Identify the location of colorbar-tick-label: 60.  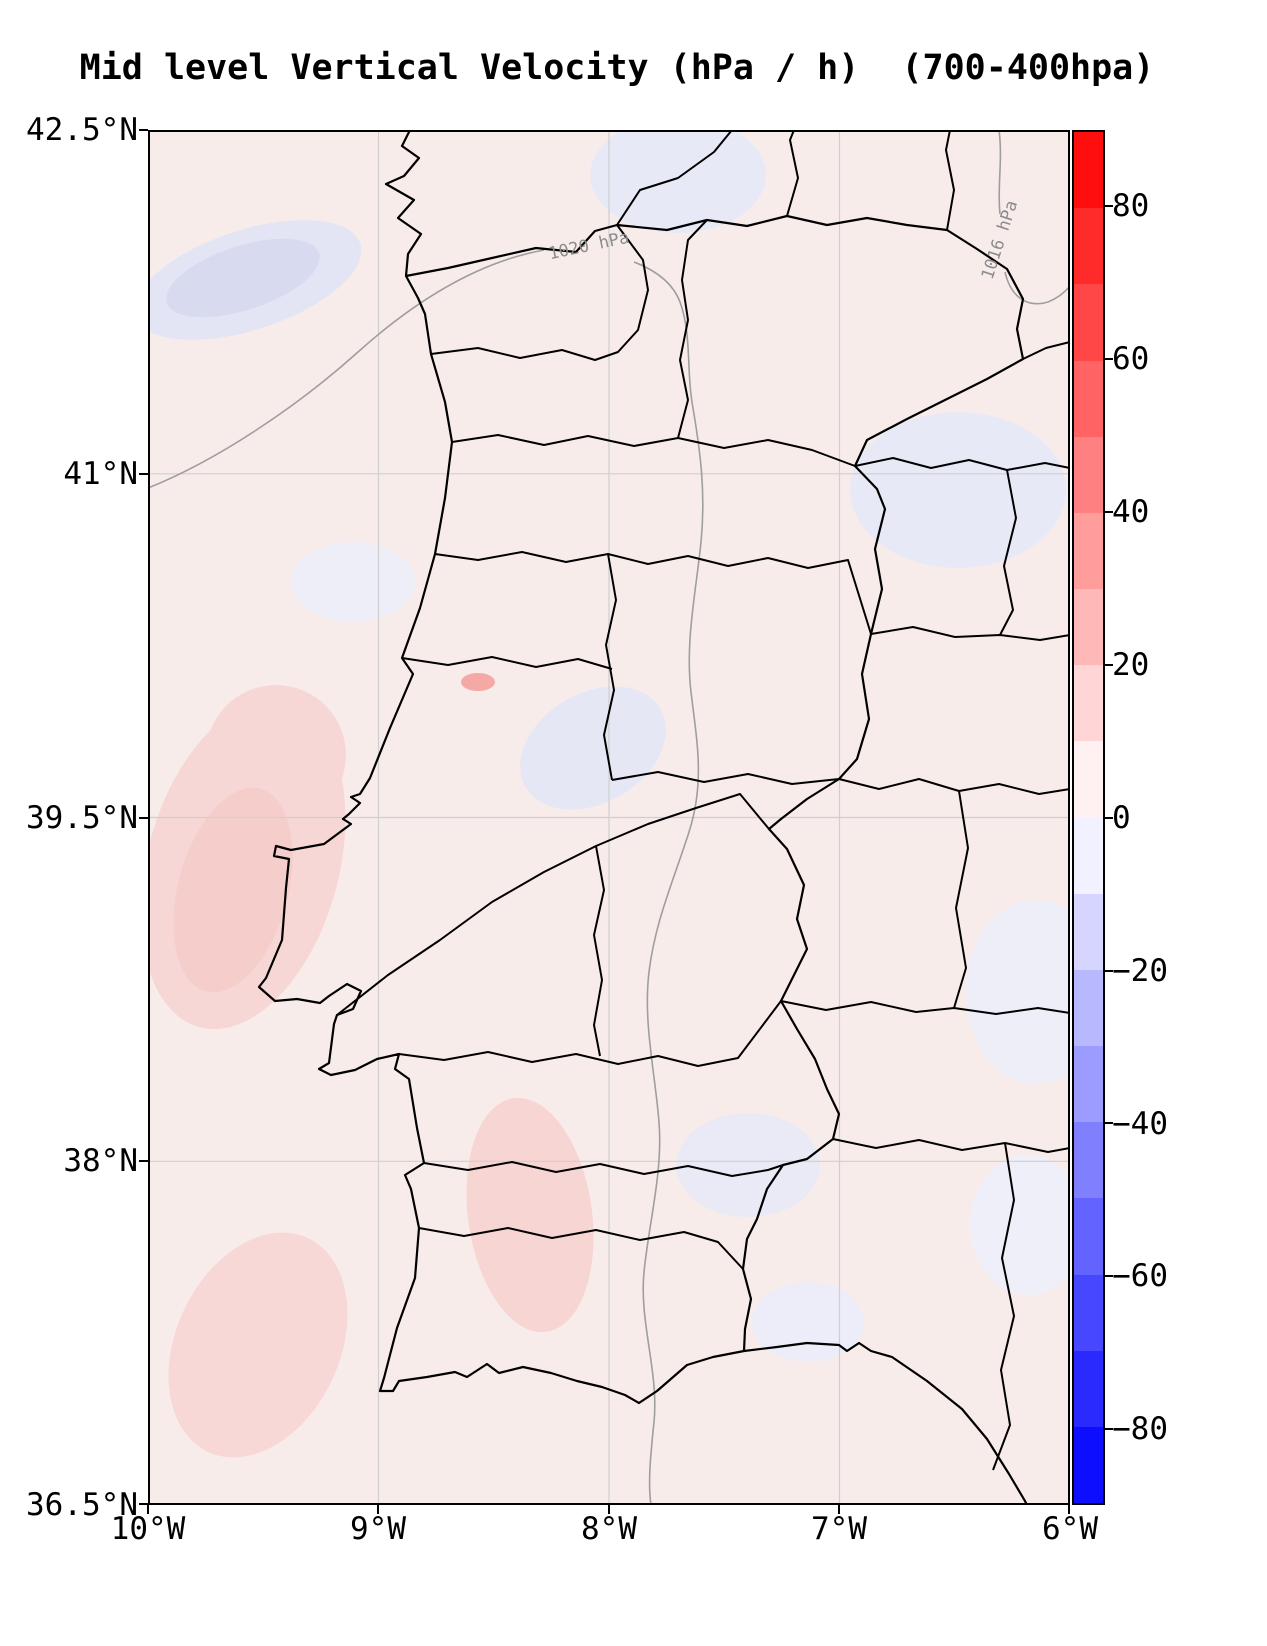
(1131, 359).